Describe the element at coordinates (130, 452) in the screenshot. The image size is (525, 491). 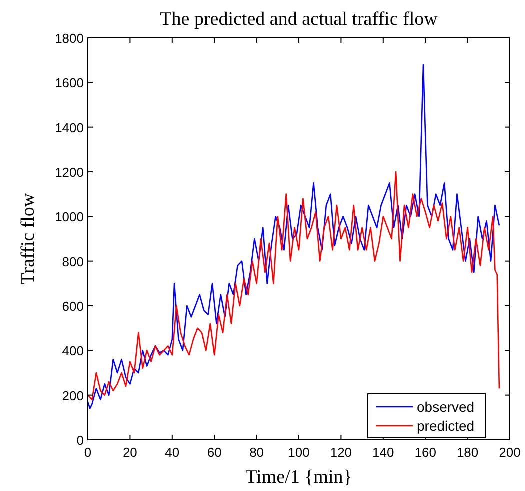
I see `x-tick-label: 20` at that location.